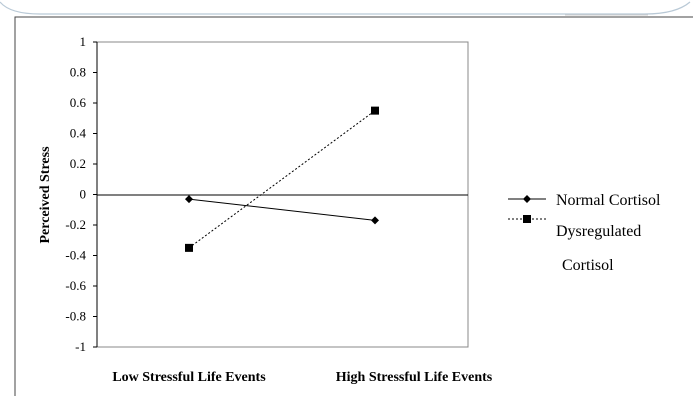 The width and height of the screenshot is (693, 396). What do you see at coordinates (598, 231) in the screenshot?
I see `legend-label-dysregulated-line1: Dysregulated` at bounding box center [598, 231].